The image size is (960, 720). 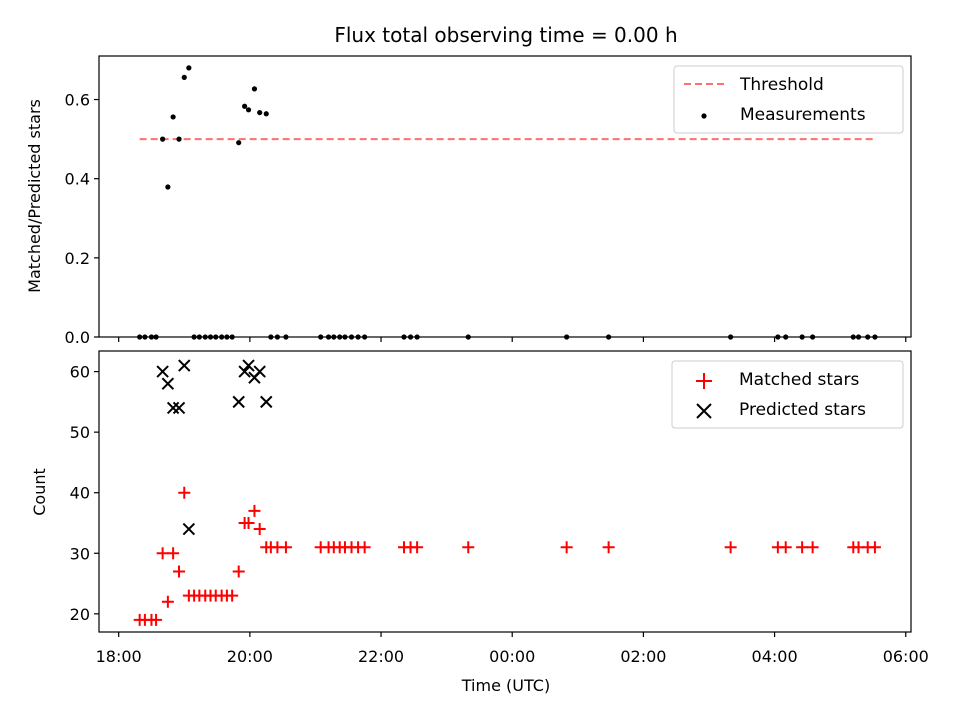 What do you see at coordinates (77, 100) in the screenshot?
I see `ratio-y-tick-label: 0.6` at bounding box center [77, 100].